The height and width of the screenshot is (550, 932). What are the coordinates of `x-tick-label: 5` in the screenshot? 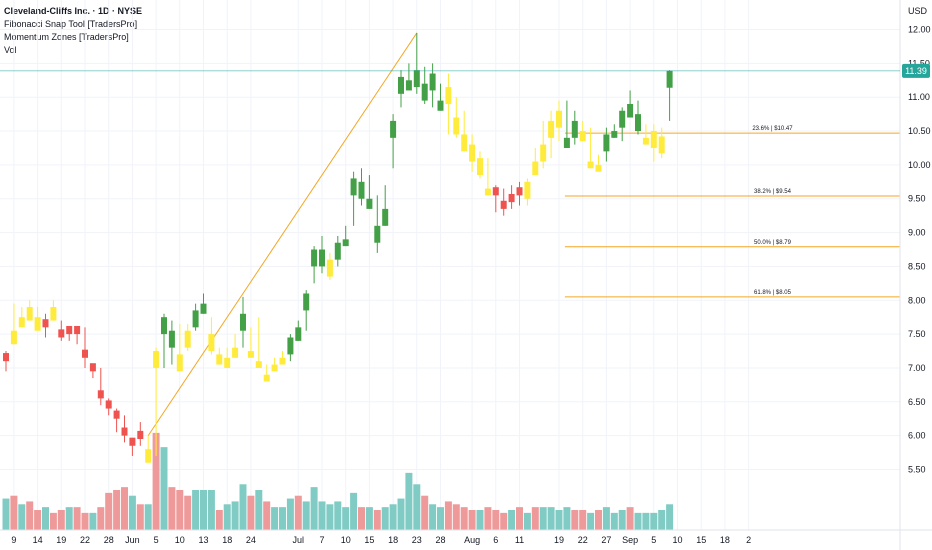 It's located at (156, 540).